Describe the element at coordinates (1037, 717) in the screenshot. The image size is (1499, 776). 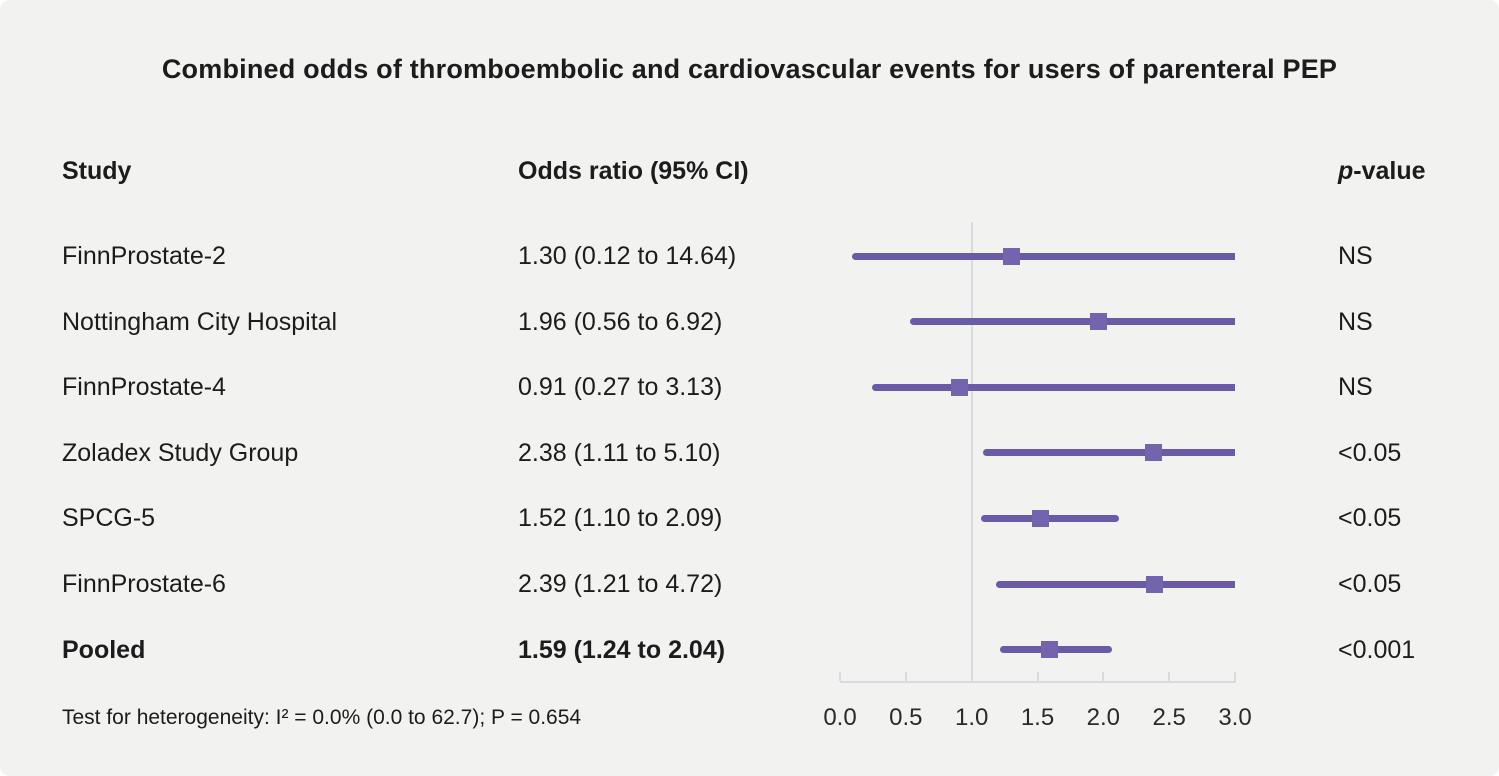
I see `x-axis-tick-label: 1.5` at that location.